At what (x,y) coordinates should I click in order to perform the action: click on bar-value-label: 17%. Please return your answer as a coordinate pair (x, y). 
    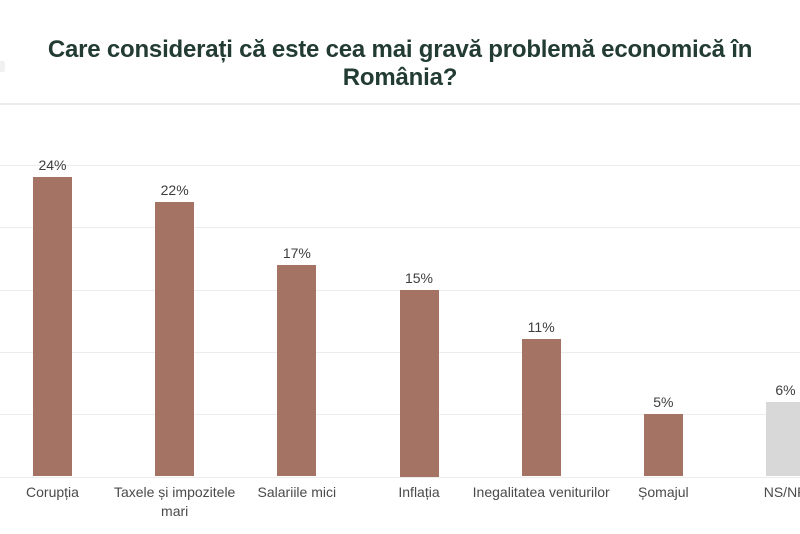
    Looking at the image, I should click on (296, 252).